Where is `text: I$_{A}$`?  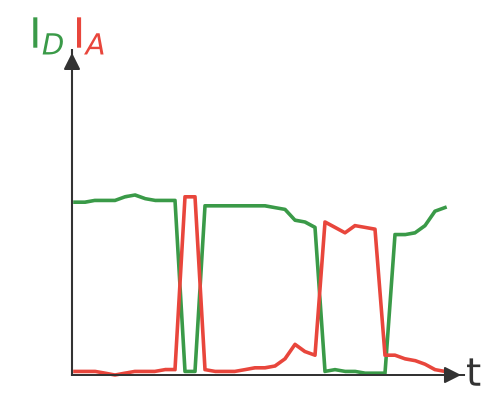
text: I$_{A}$ is located at coordinates (90, 36).